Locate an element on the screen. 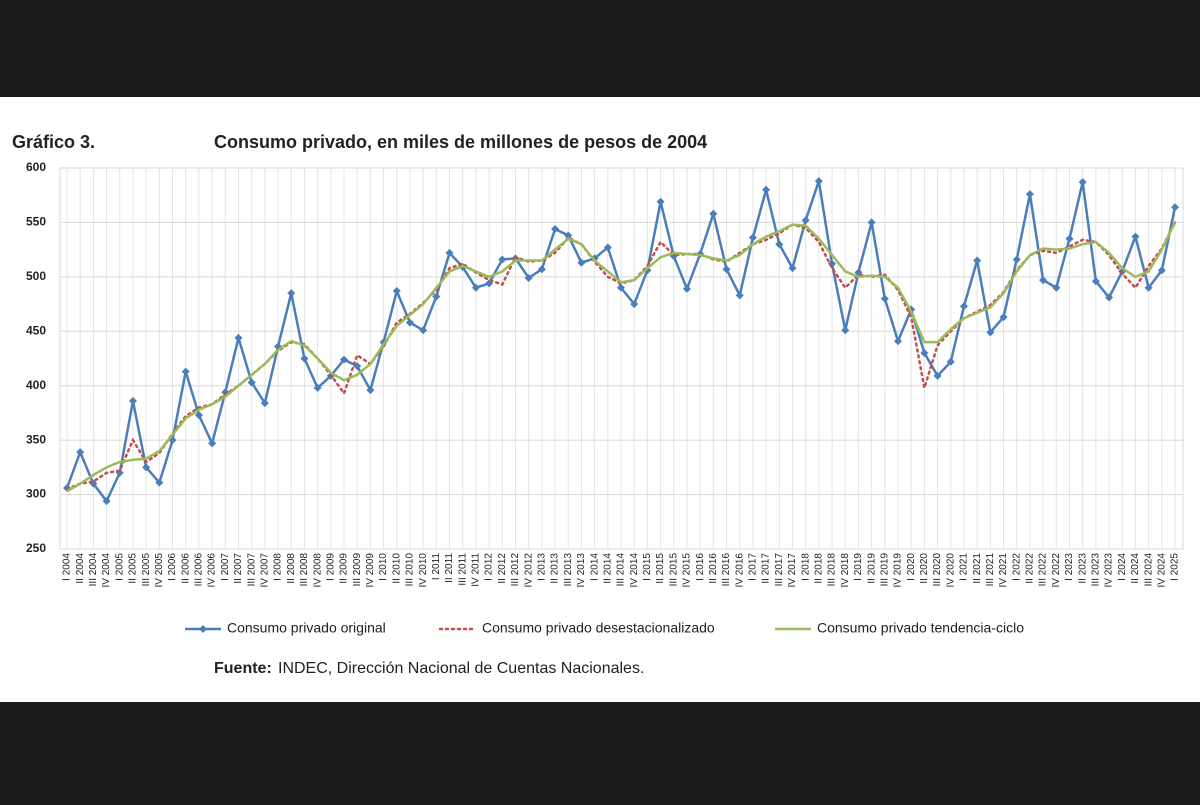 The width and height of the screenshot is (1200, 805). x-tick-label: III 2006 is located at coordinates (199, 570).